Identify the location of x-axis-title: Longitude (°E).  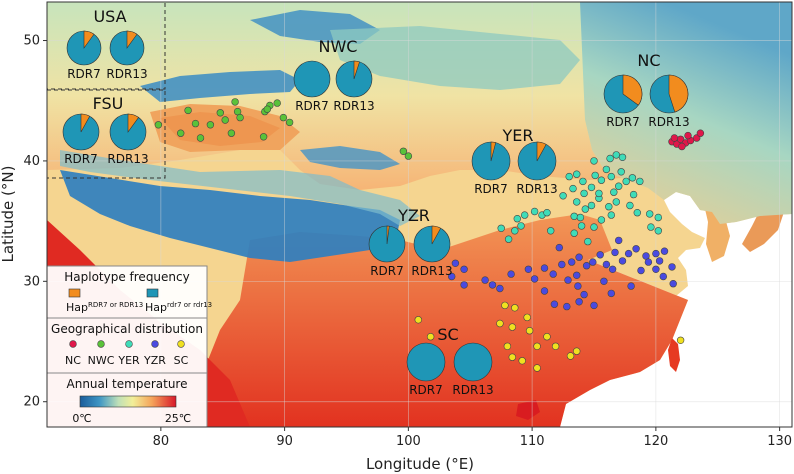
(420, 464).